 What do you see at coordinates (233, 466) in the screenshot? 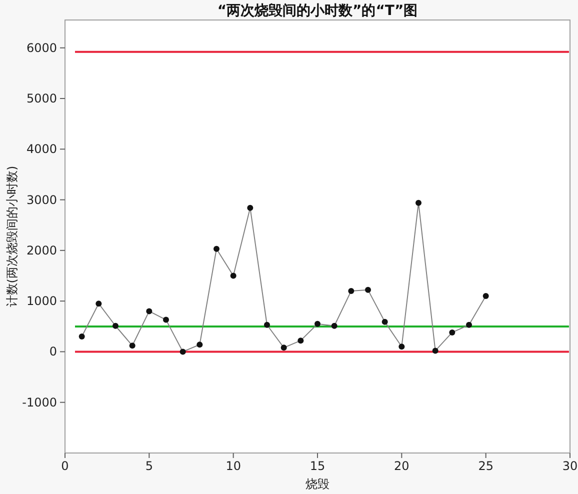
I see `x-tick-label: 10` at bounding box center [233, 466].